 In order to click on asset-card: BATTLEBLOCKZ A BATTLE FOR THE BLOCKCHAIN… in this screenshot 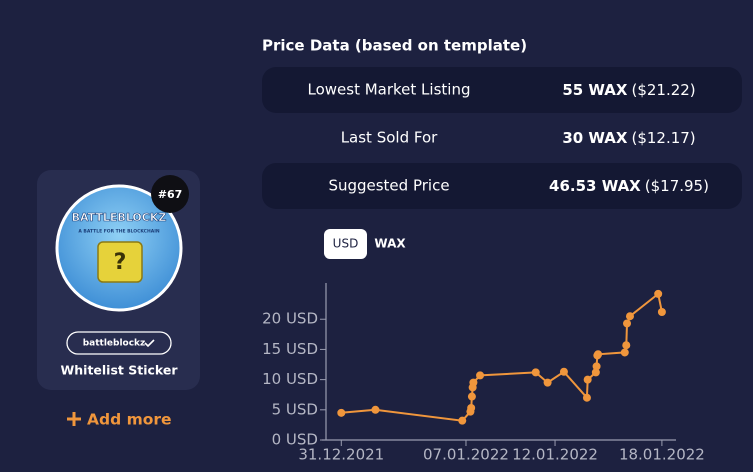, I will do `click(118, 280)`.